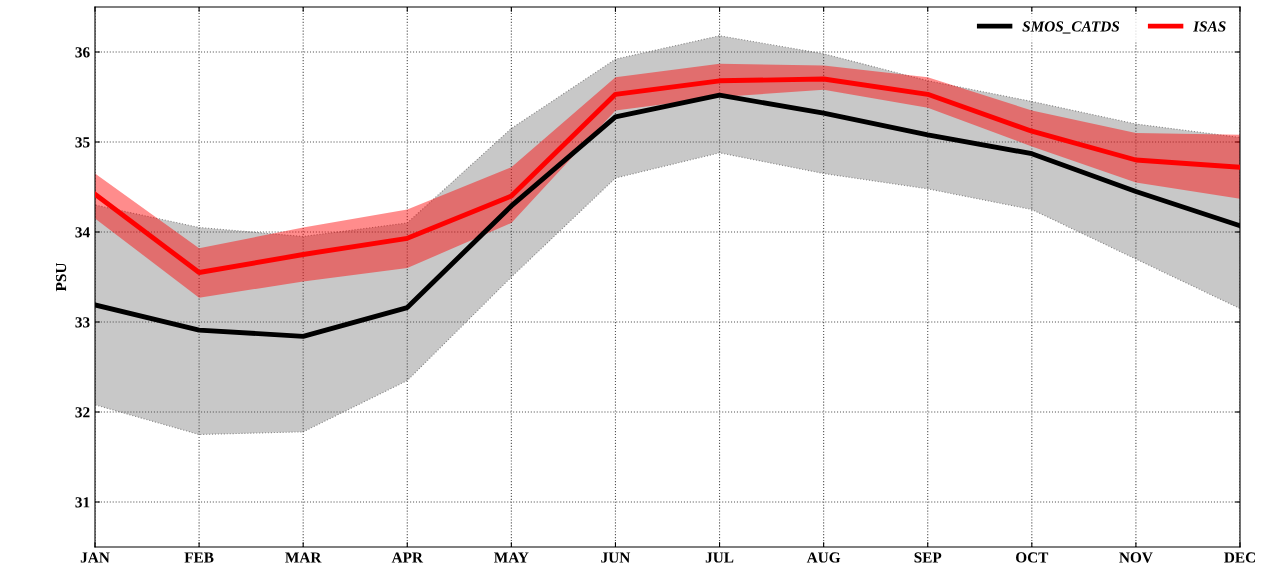  What do you see at coordinates (616, 557) in the screenshot?
I see `x-tick-label: JUN` at bounding box center [616, 557].